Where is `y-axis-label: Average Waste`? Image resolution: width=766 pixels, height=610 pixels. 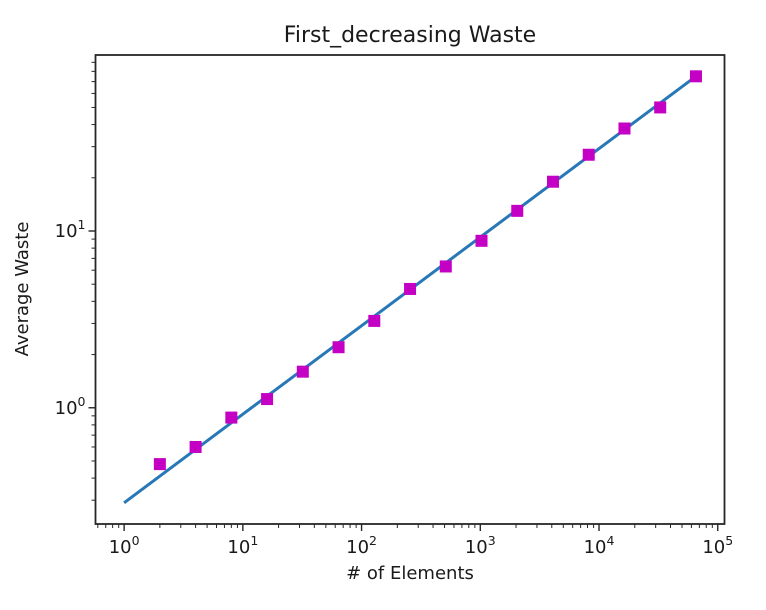 y-axis-label: Average Waste is located at coordinates (22, 289).